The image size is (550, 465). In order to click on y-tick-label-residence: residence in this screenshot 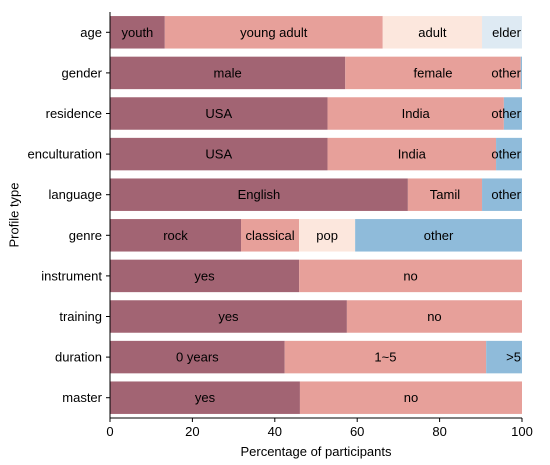, I will do `click(74, 113)`.